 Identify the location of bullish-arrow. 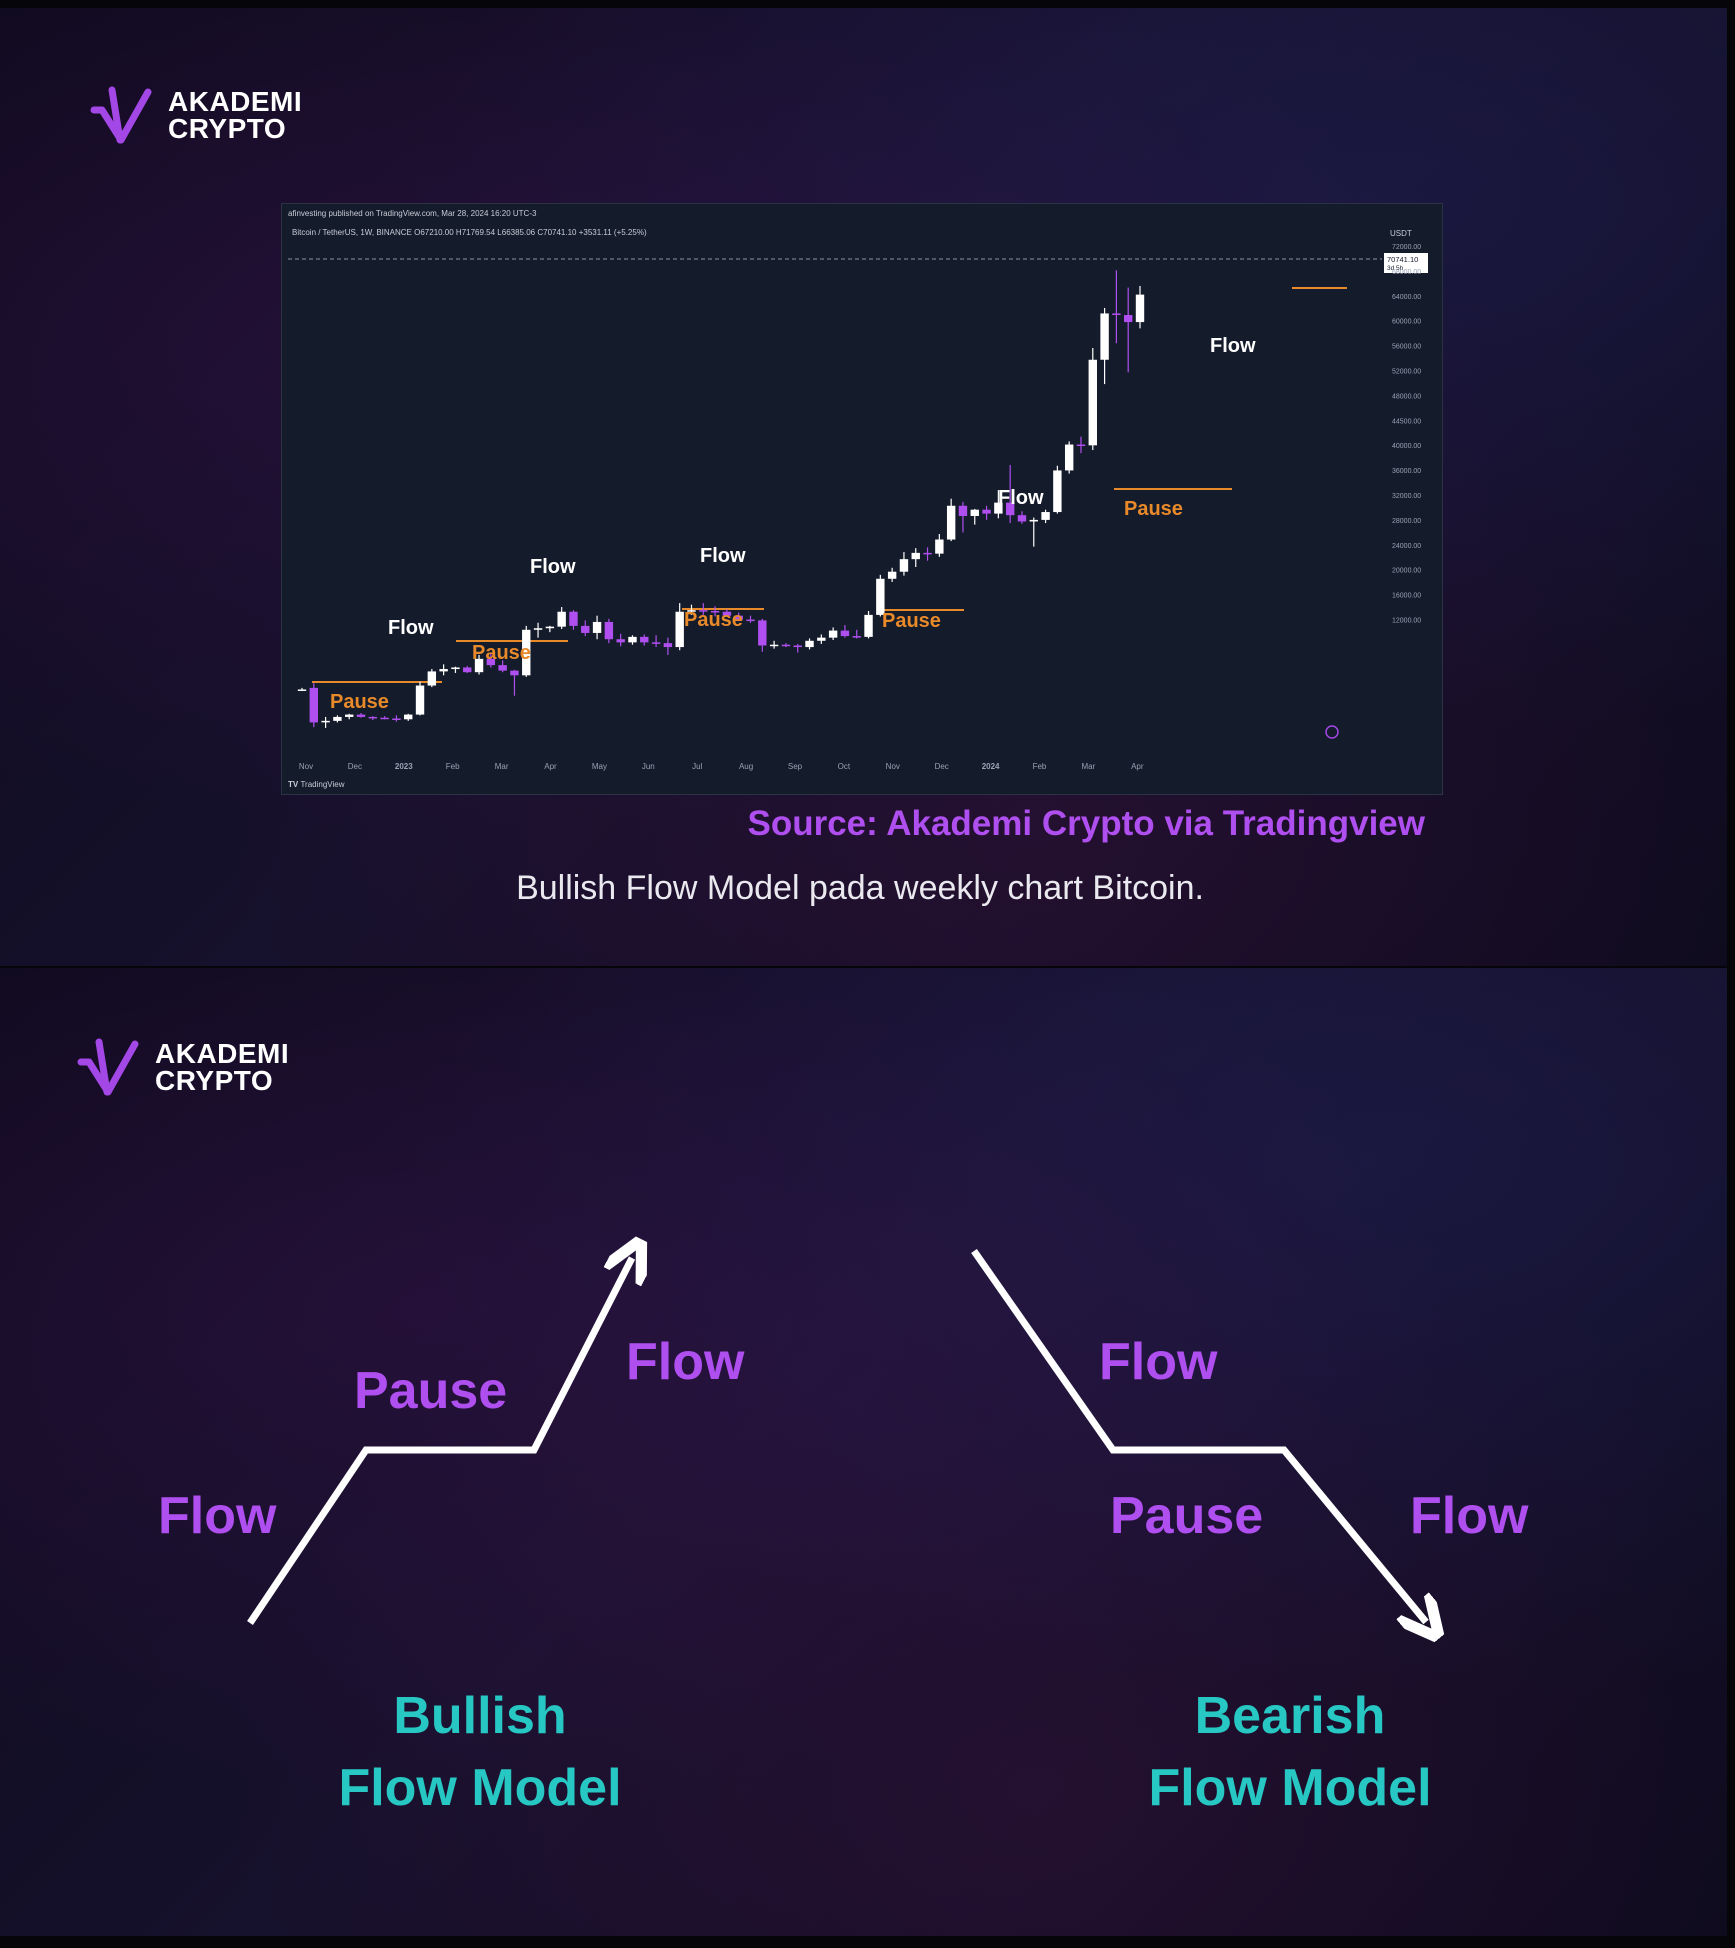
(439, 1441).